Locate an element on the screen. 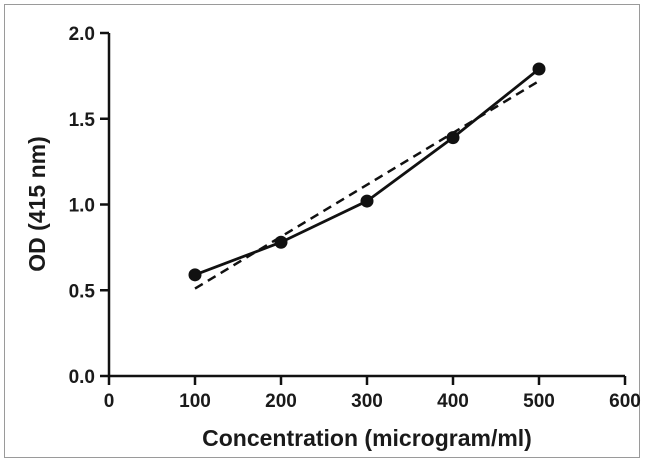 Image resolution: width=646 pixels, height=464 pixels. x-tick-label: 600 is located at coordinates (625, 401).